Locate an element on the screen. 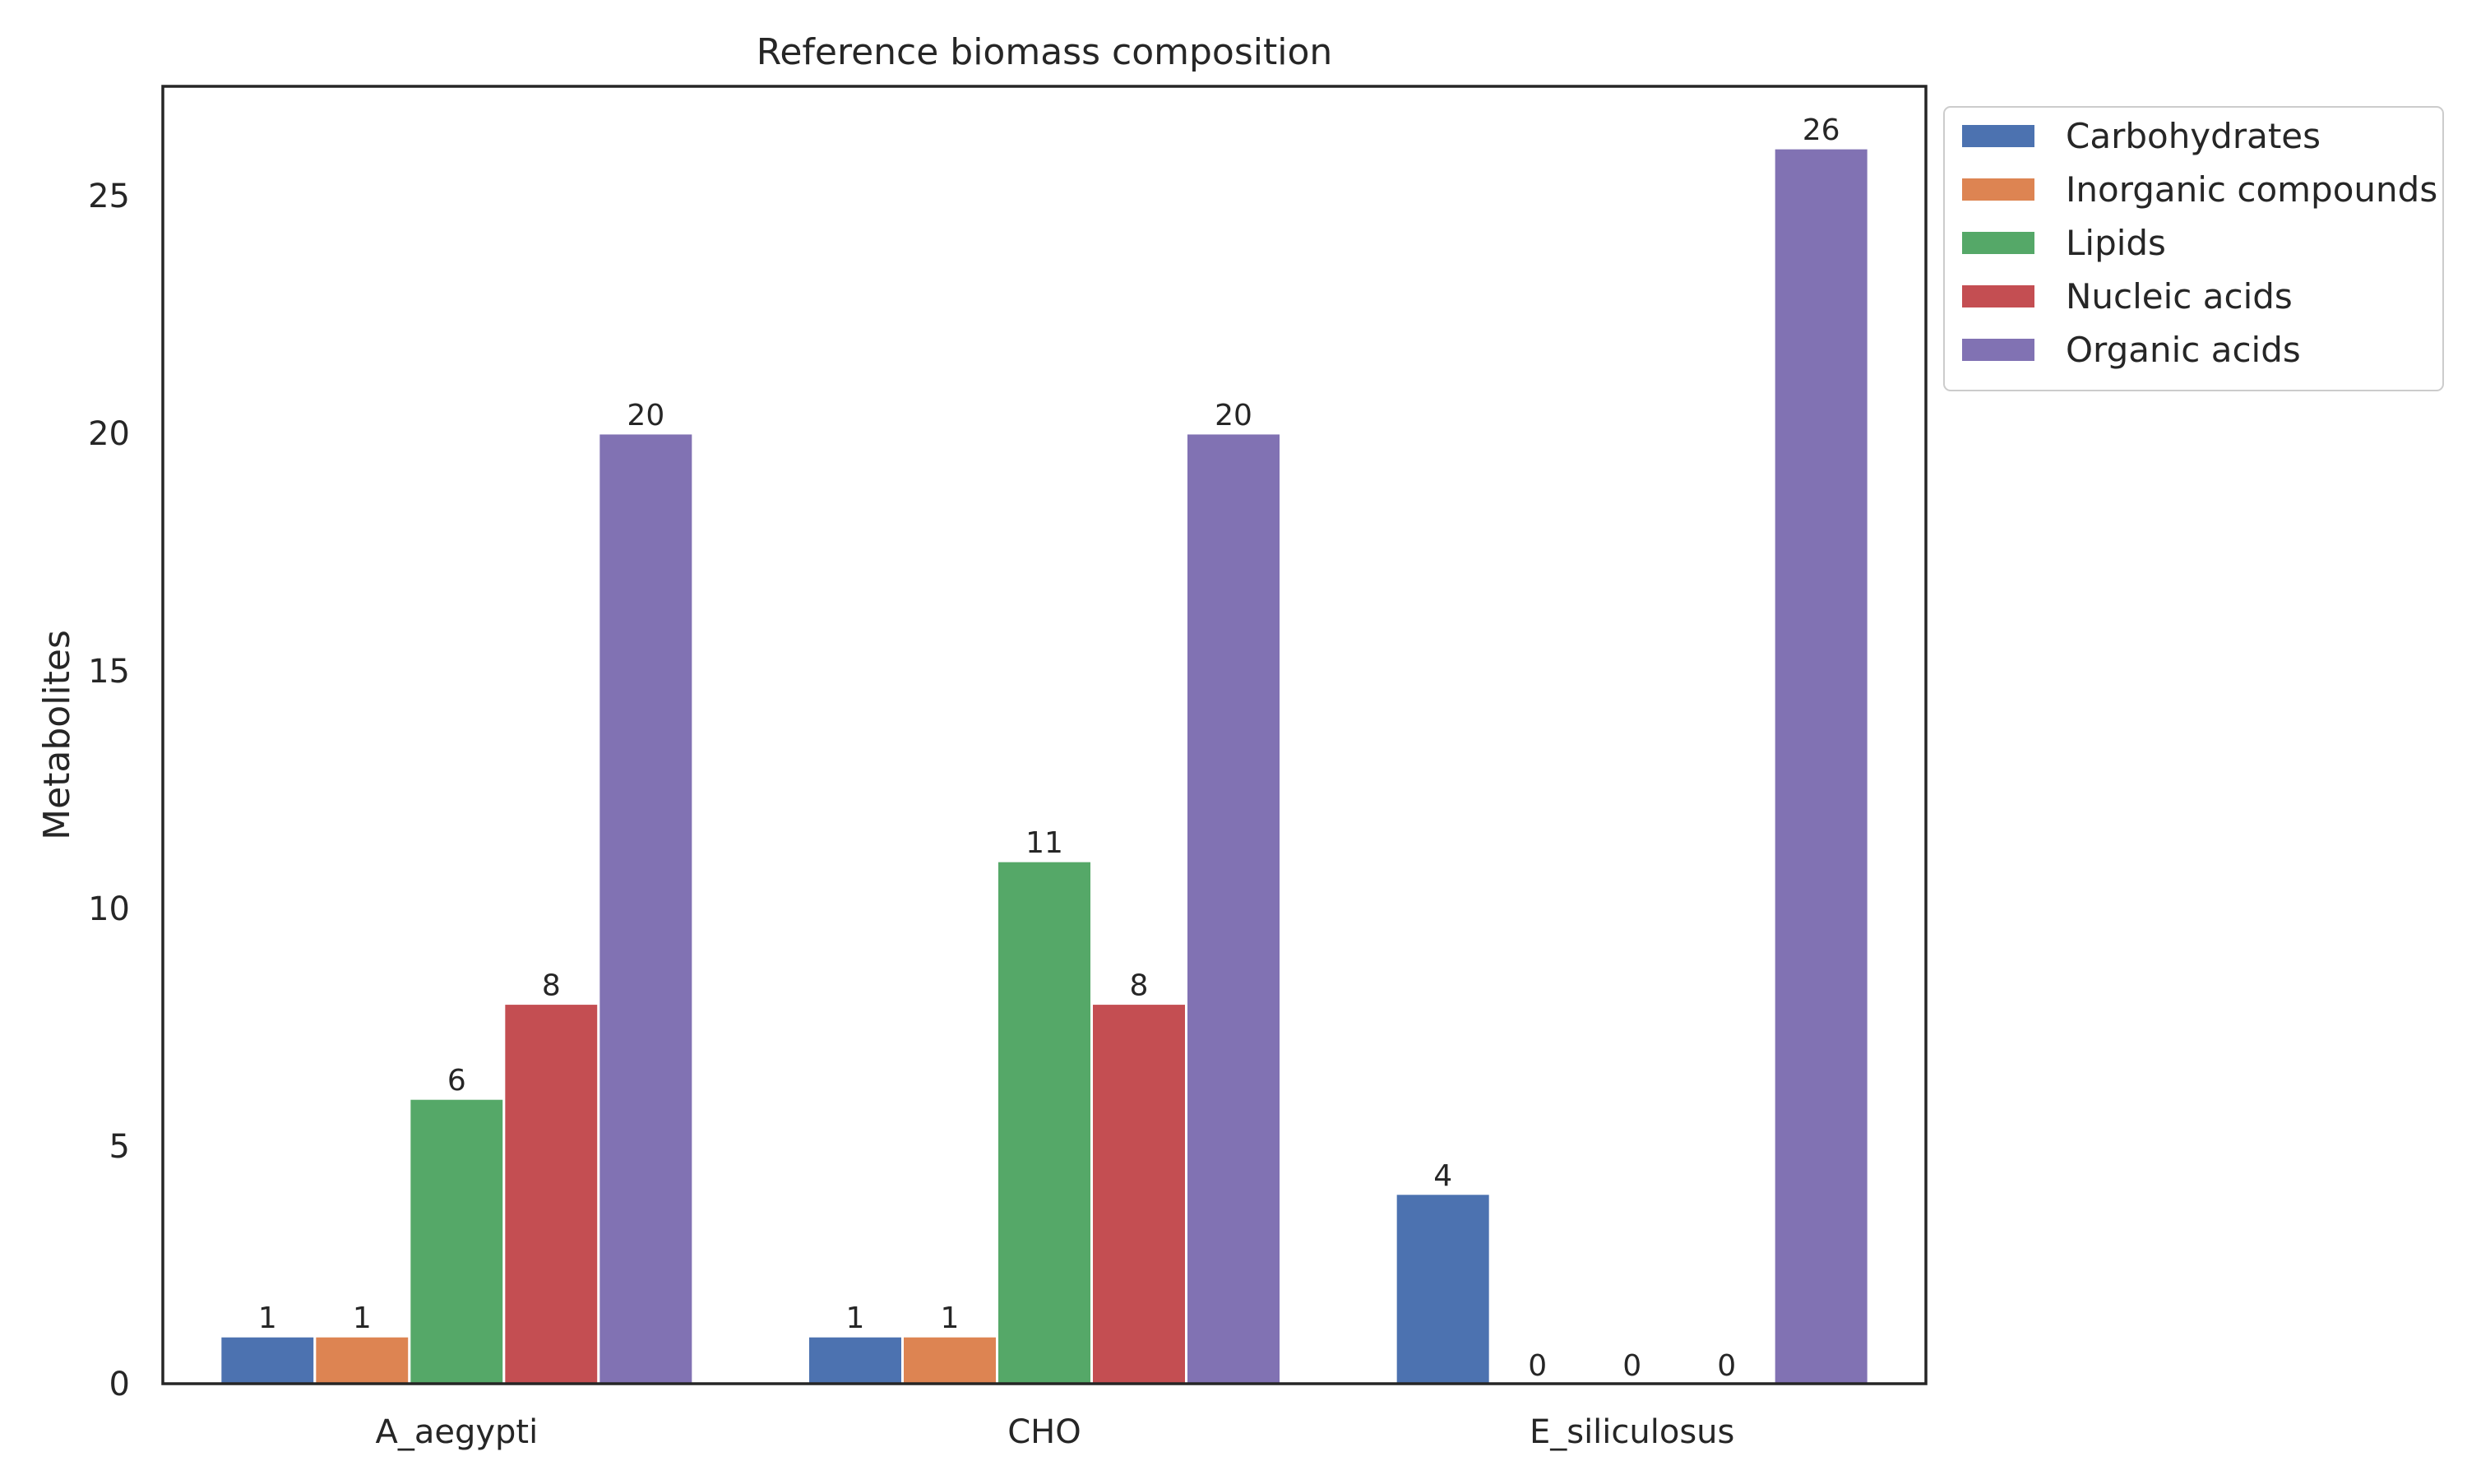  y-tick-label: 5 is located at coordinates (120, 1147).